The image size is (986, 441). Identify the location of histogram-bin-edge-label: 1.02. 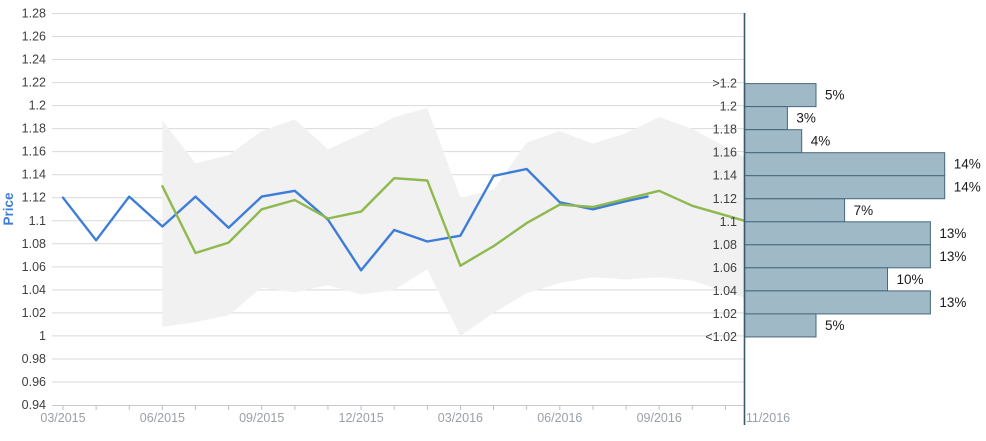
(725, 314).